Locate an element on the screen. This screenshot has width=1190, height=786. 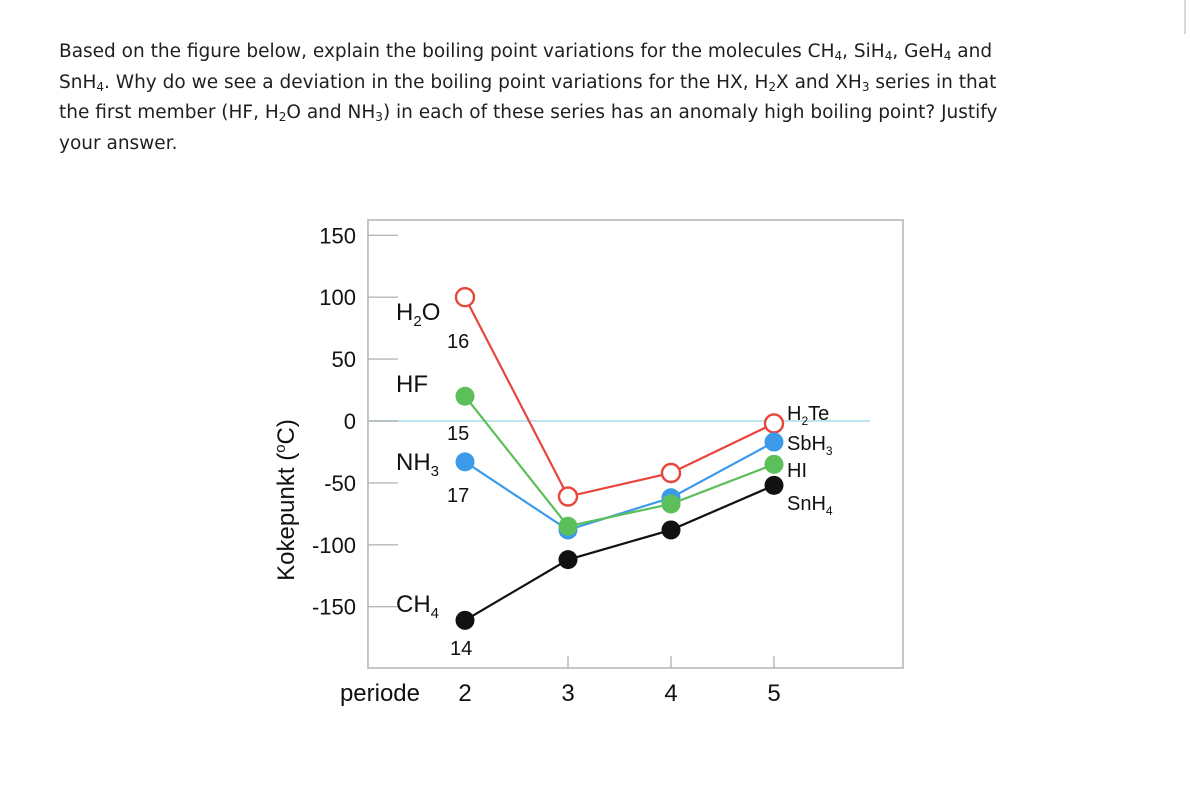
y-tick-label: -50 is located at coordinates (340, 483).